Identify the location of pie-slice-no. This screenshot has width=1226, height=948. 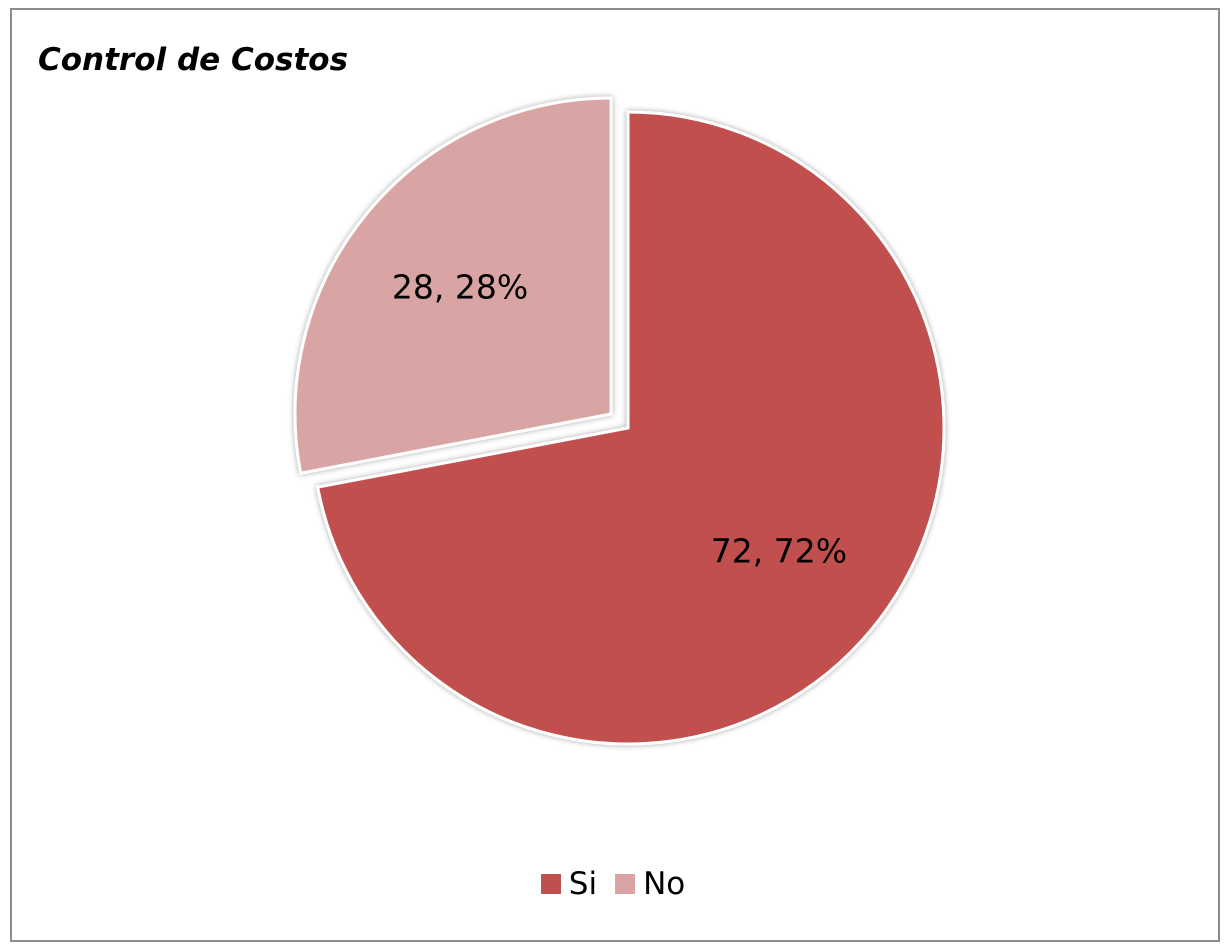
(453, 285).